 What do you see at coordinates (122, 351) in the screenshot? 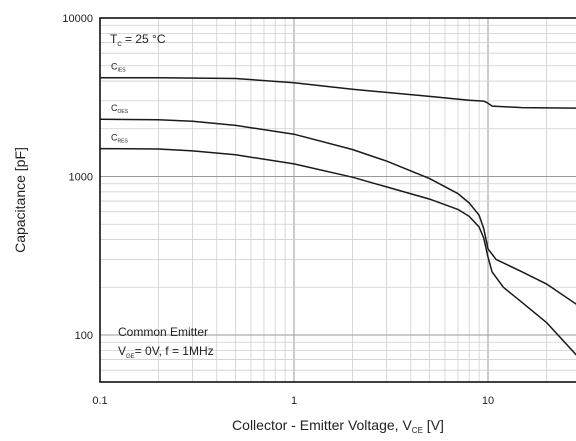
I see `mode-line-2-main: V` at bounding box center [122, 351].